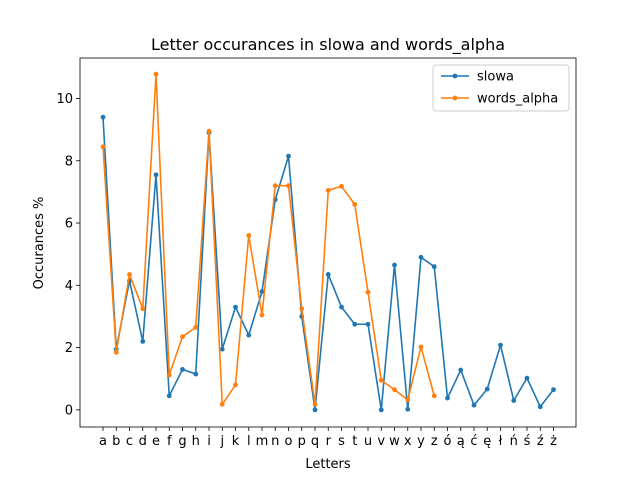 This screenshot has width=640, height=480. Describe the element at coordinates (39, 243) in the screenshot. I see `y-axis-label: Occurances %` at that location.